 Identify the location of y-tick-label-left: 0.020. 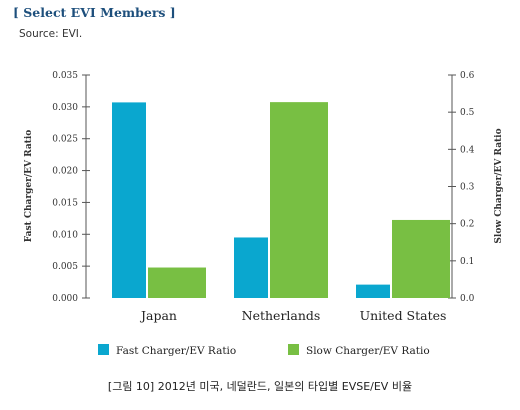
(65, 172).